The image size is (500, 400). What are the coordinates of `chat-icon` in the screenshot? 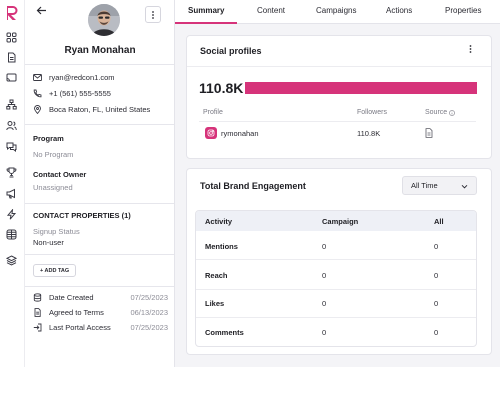 It's located at (11, 146).